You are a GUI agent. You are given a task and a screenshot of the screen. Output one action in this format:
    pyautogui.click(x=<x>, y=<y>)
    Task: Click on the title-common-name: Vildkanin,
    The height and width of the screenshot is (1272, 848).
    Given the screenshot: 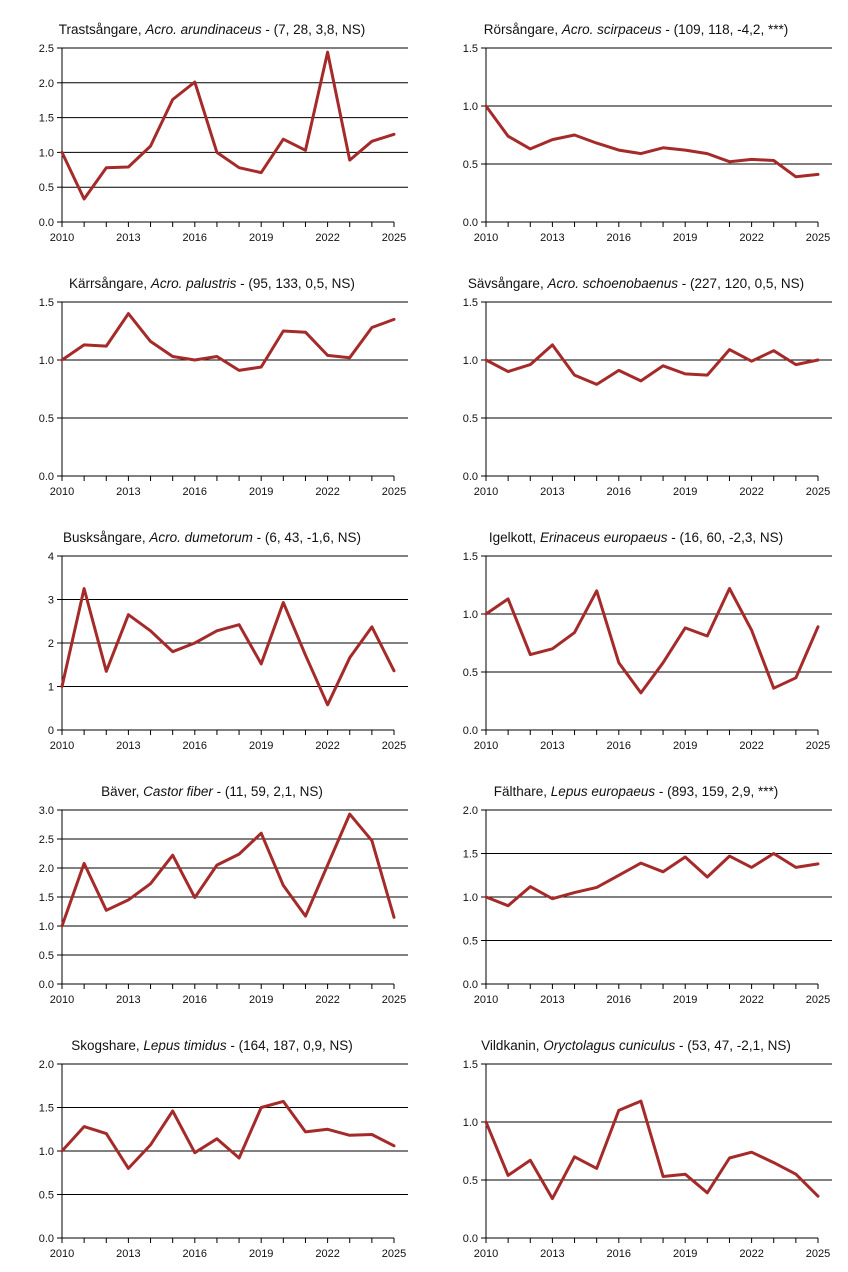 What is the action you would take?
    pyautogui.click(x=512, y=1045)
    